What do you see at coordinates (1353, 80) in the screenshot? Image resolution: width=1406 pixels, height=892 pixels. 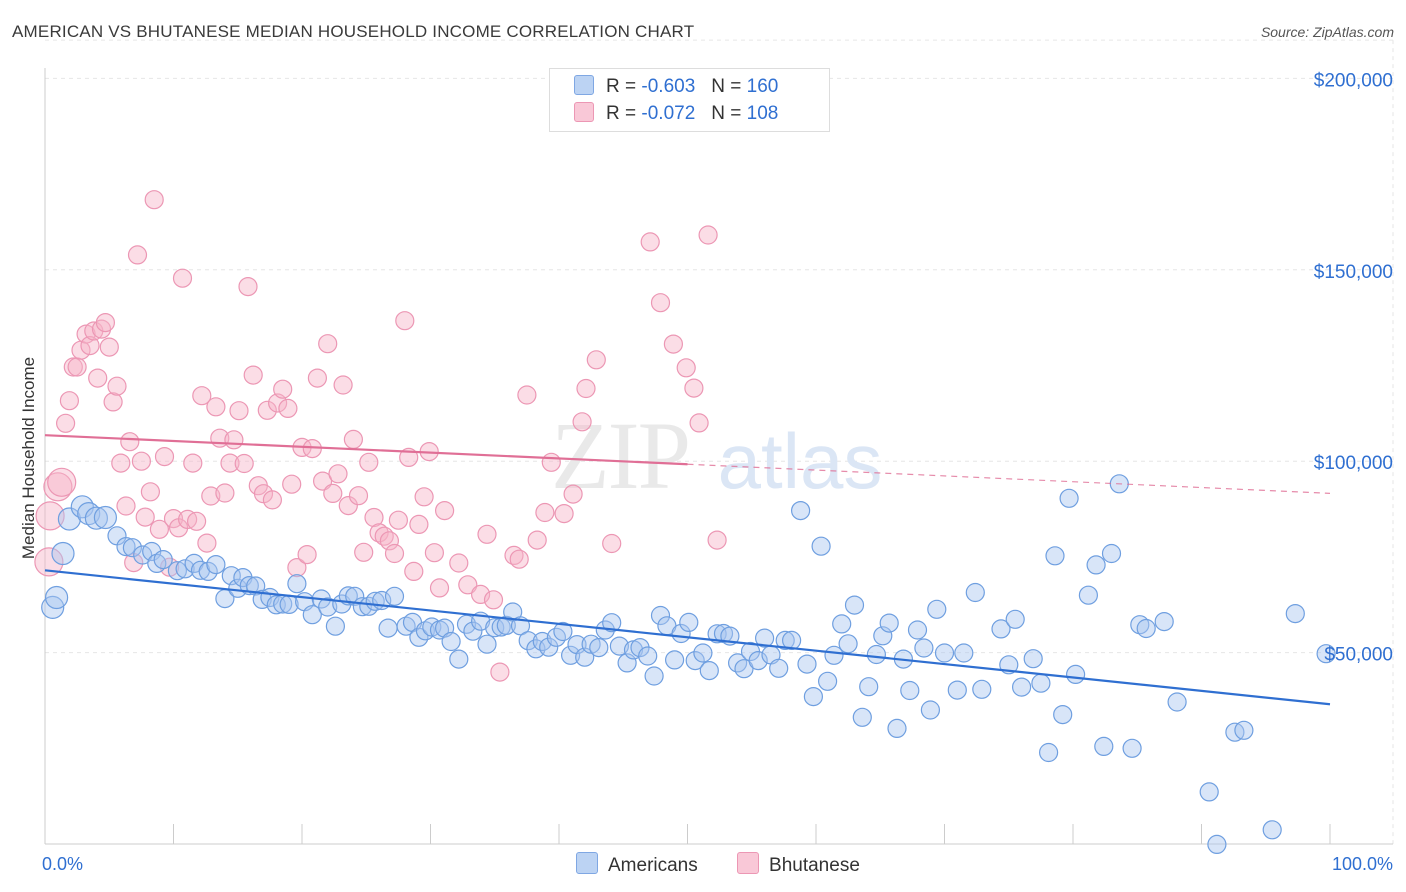 I see `y-tick-label: $200,000` at bounding box center [1353, 80].